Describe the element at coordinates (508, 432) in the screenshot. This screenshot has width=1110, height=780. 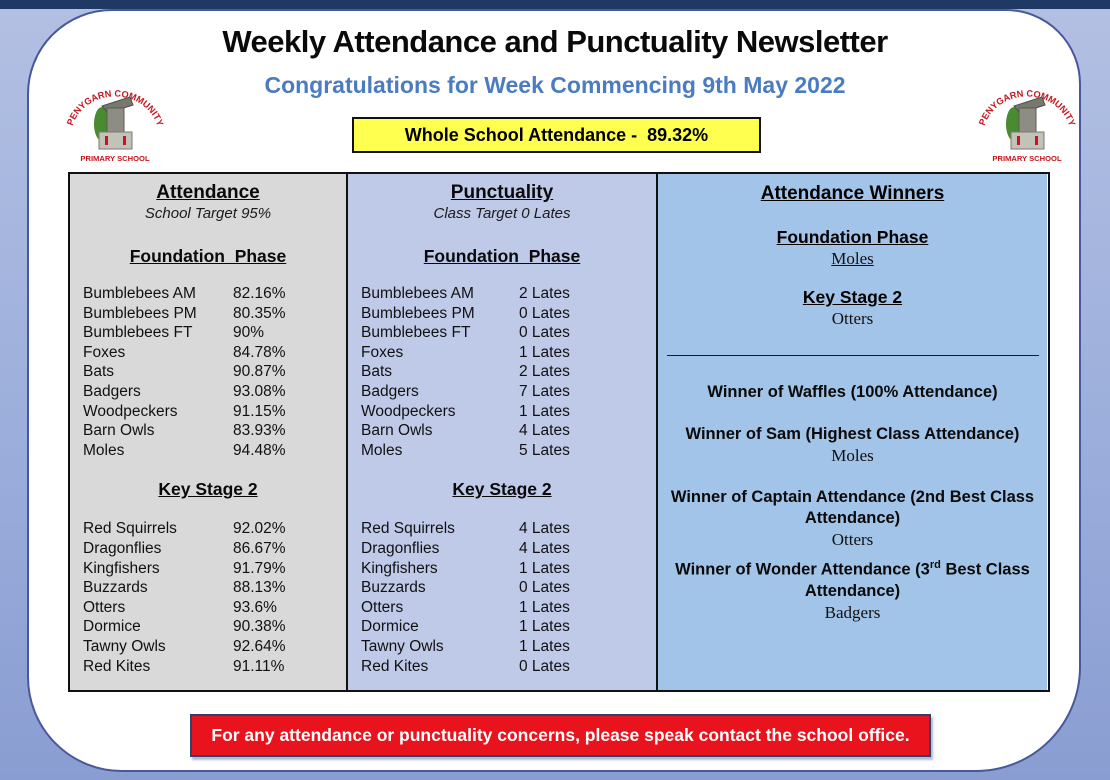
I see `list-item: Barn Owls 4 Lates` at that location.